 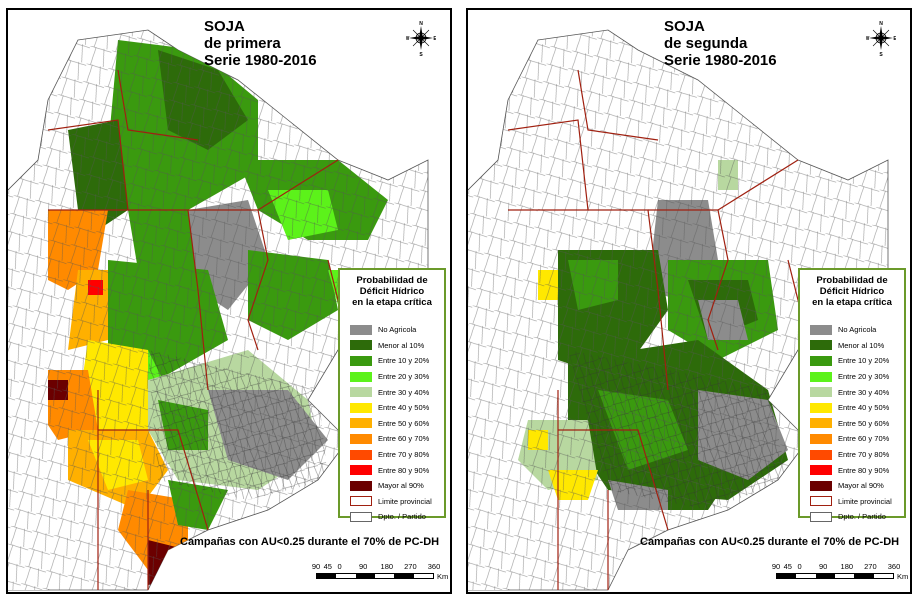 What do you see at coordinates (391, 408) in the screenshot?
I see `legend-item: Entre 40 y 50%` at bounding box center [391, 408].